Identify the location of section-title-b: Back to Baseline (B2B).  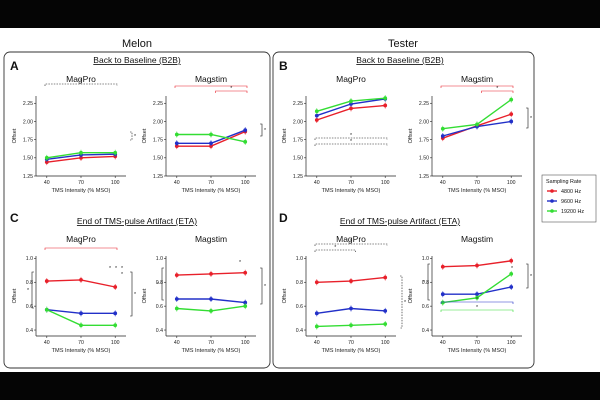
(400, 60).